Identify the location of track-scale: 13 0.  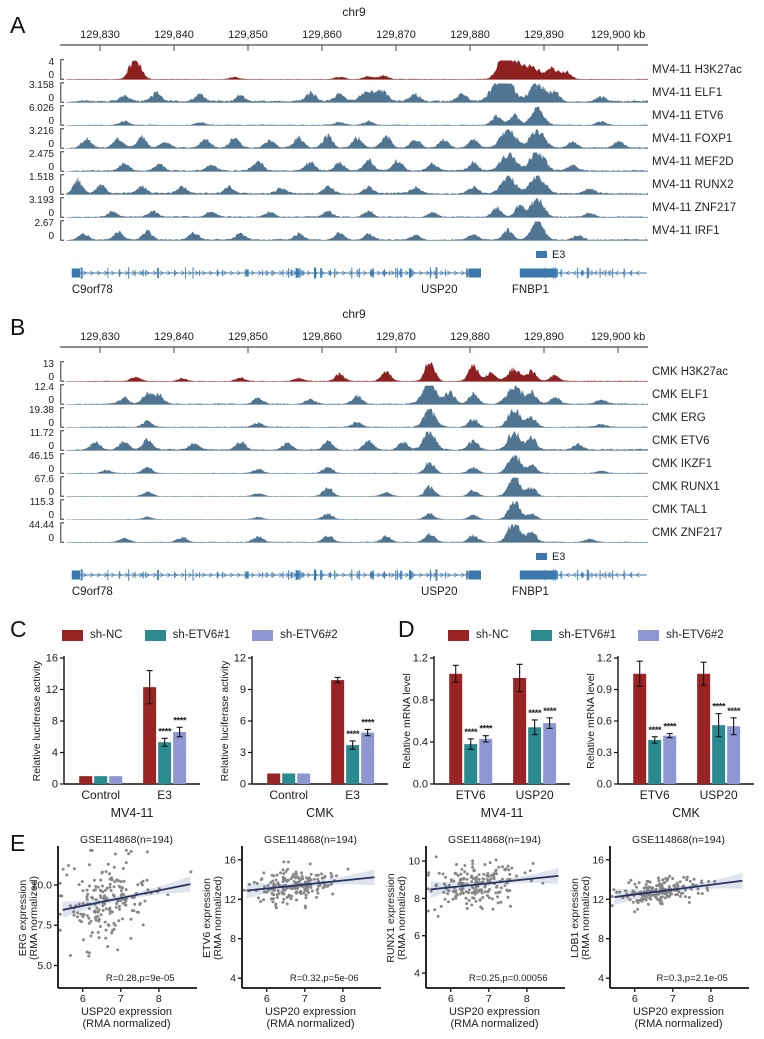
(27, 371).